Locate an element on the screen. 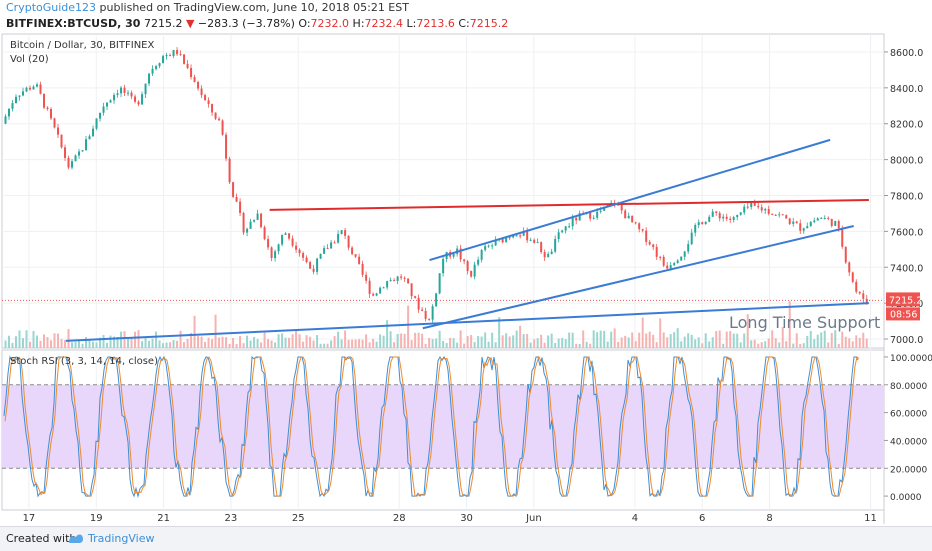 Image resolution: width=932 pixels, height=551 pixels. tradingview-brand: TradingView is located at coordinates (121, 538).